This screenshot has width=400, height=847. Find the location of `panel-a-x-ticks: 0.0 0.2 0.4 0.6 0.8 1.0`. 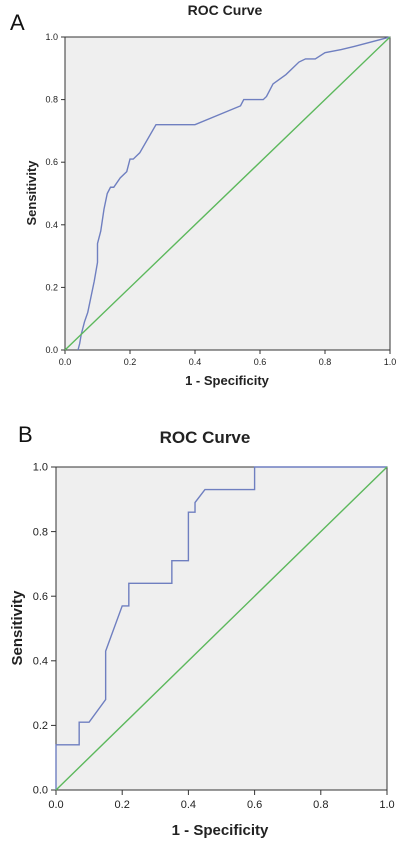

panel-a-x-ticks: 0.0 0.2 0.4 0.6 0.8 1.0 is located at coordinates (228, 358).